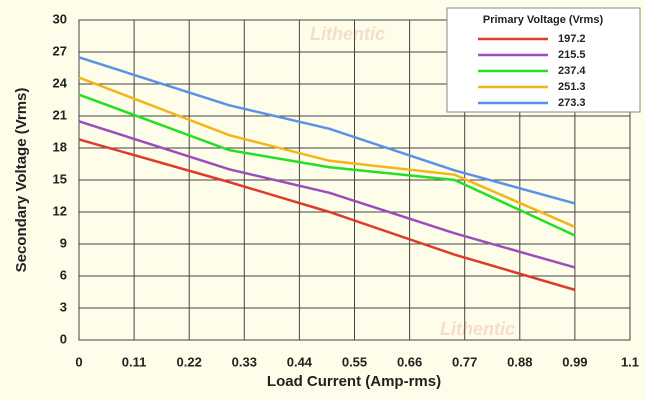  I want to click on legend-label: 197.2, so click(572, 39).